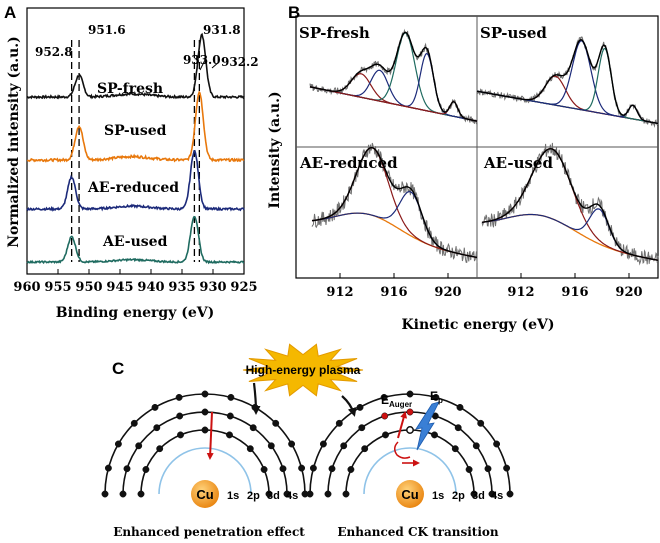 Image resolution: width=660 pixels, height=543 pixels. Describe the element at coordinates (26, 287) in the screenshot. I see `panel-a-tick-label: 960` at that location.